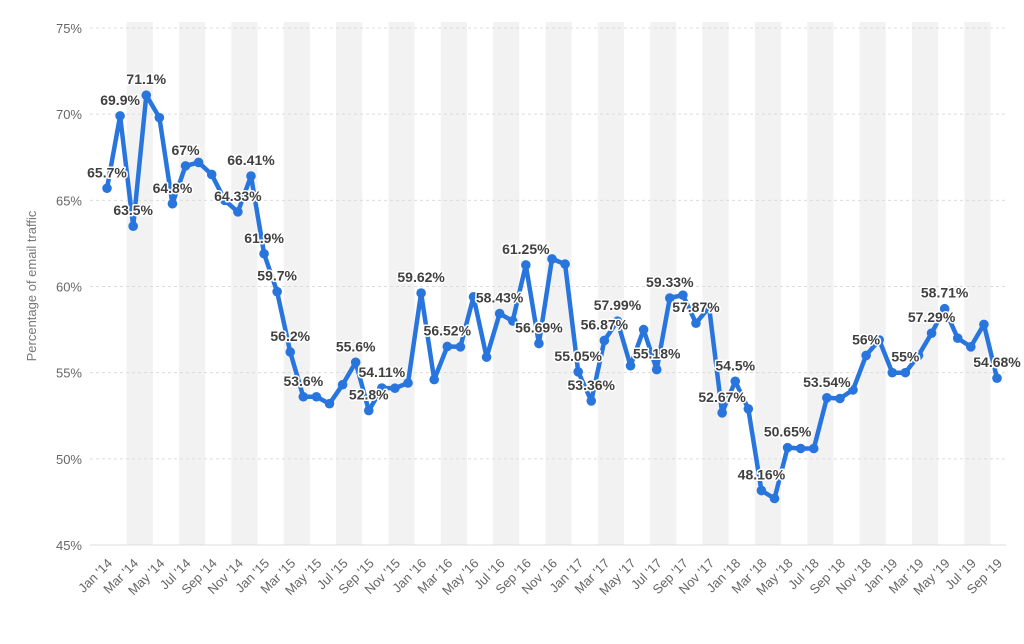 Image resolution: width=1024 pixels, height=644 pixels. What do you see at coordinates (69, 373) in the screenshot?
I see `y-tick-label: 55%` at bounding box center [69, 373].